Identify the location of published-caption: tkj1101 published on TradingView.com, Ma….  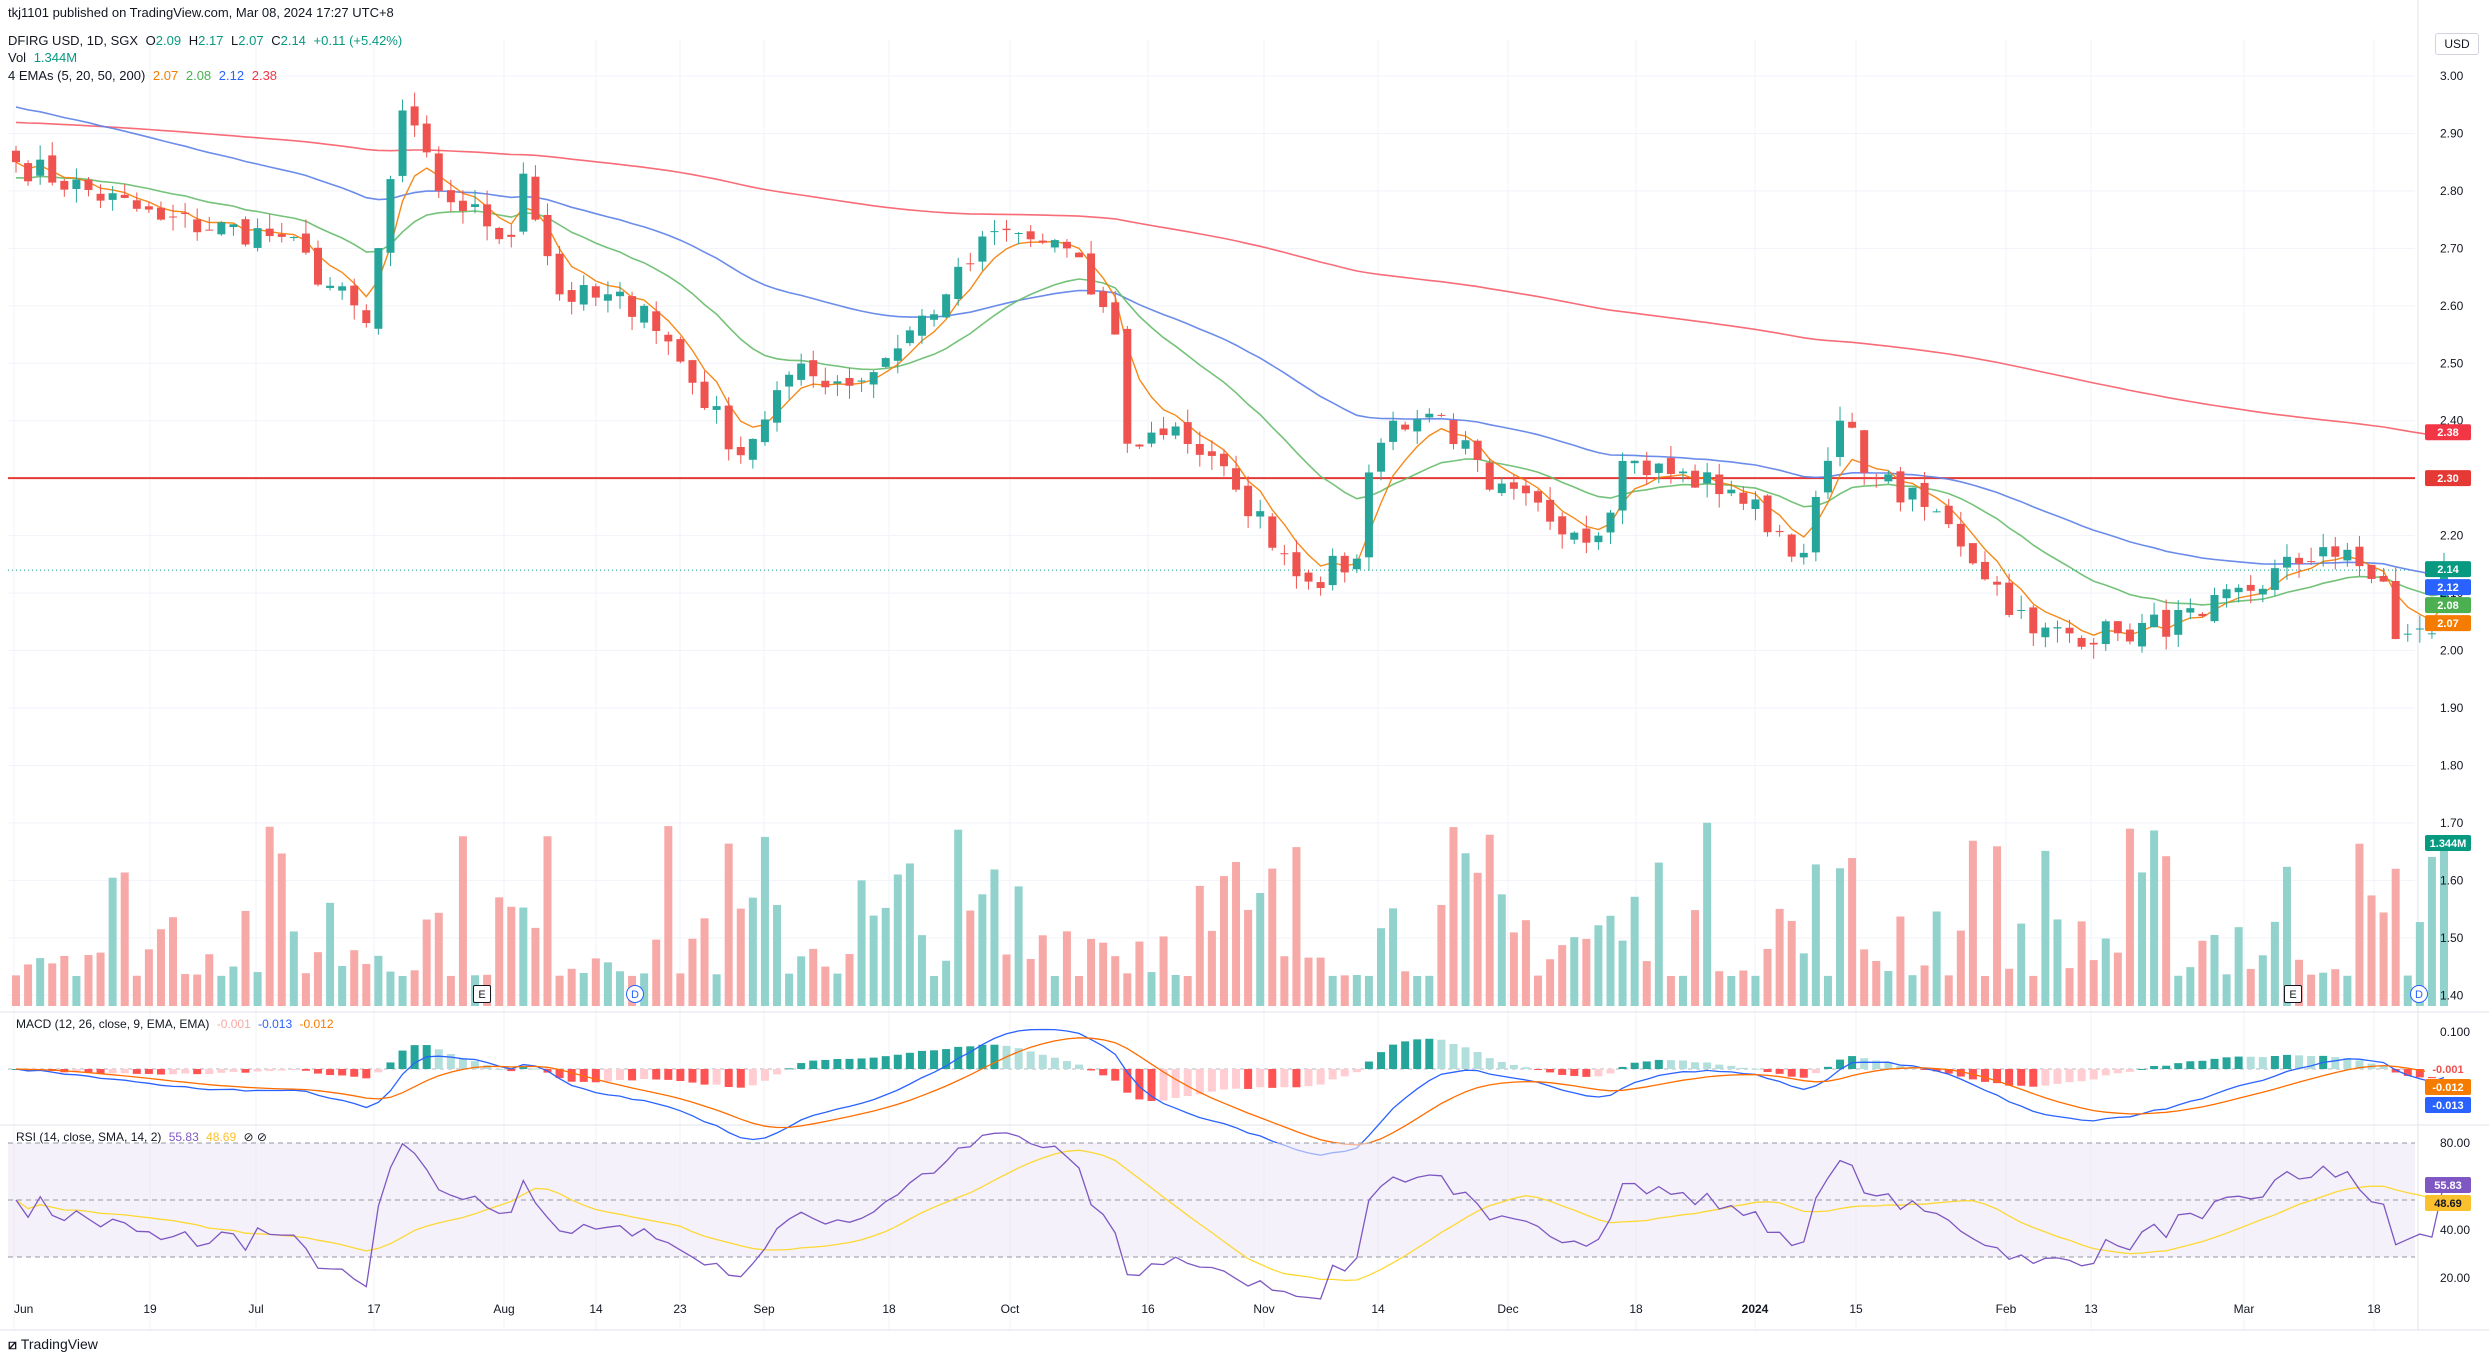
(201, 12).